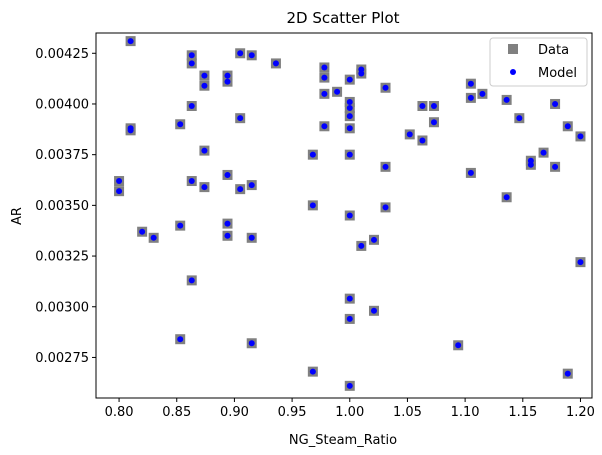 The height and width of the screenshot is (455, 602). What do you see at coordinates (553, 50) in the screenshot?
I see `legend-label-data: Data` at bounding box center [553, 50].